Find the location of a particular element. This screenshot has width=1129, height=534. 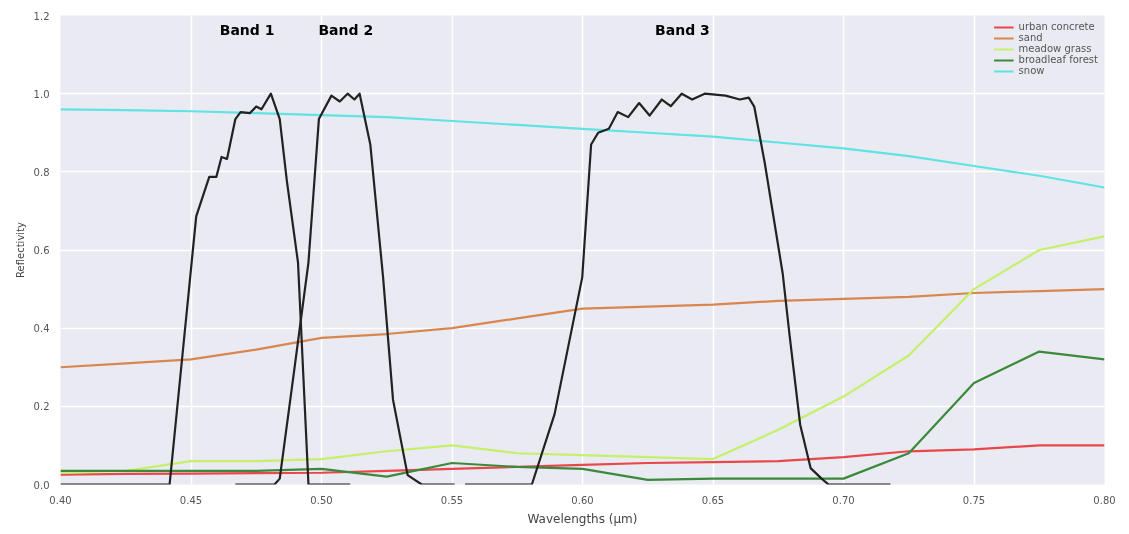

y-tick-label: 0.0 is located at coordinates (41, 485).